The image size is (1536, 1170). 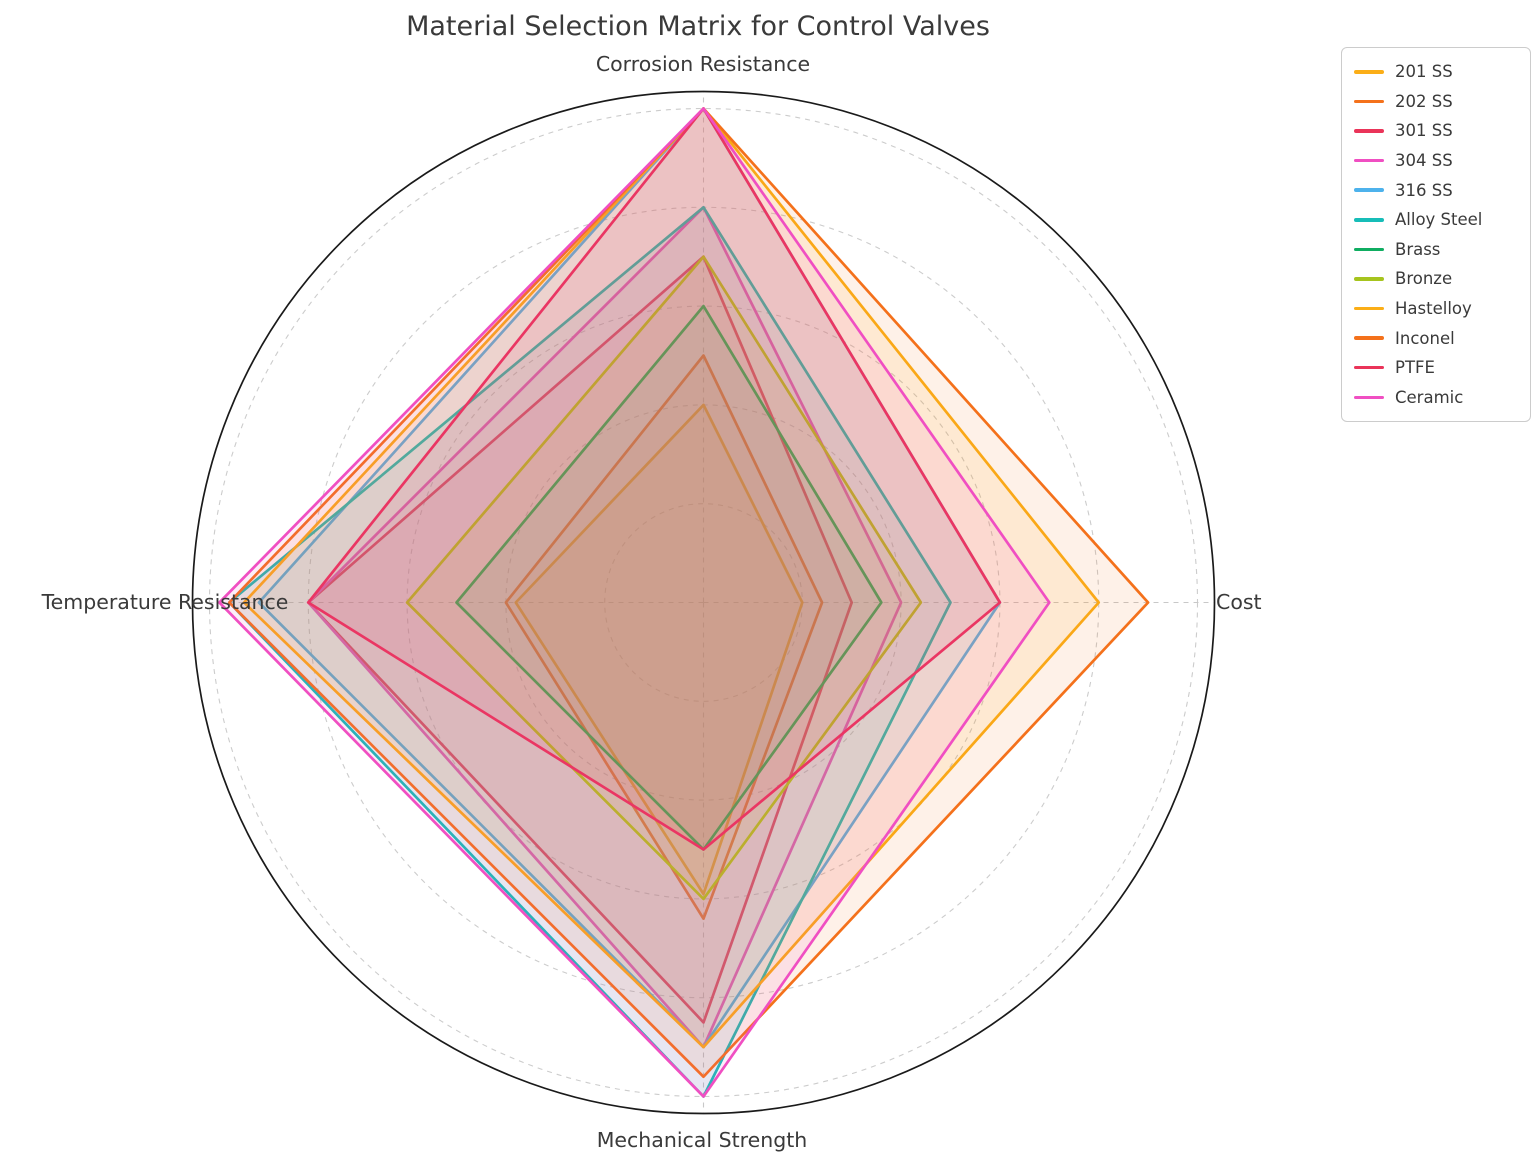 I want to click on legend-item-brass: Brass, so click(x=1438, y=250).